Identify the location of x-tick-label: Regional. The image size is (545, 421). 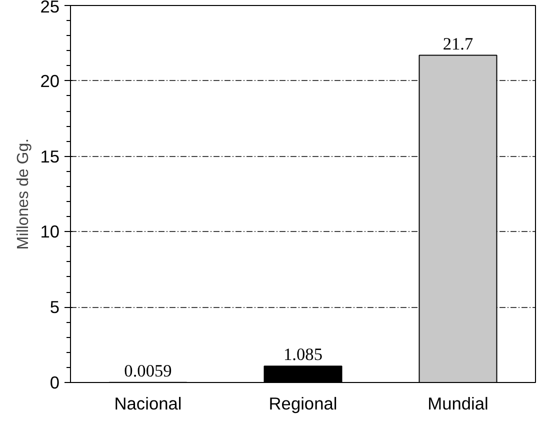
(303, 404).